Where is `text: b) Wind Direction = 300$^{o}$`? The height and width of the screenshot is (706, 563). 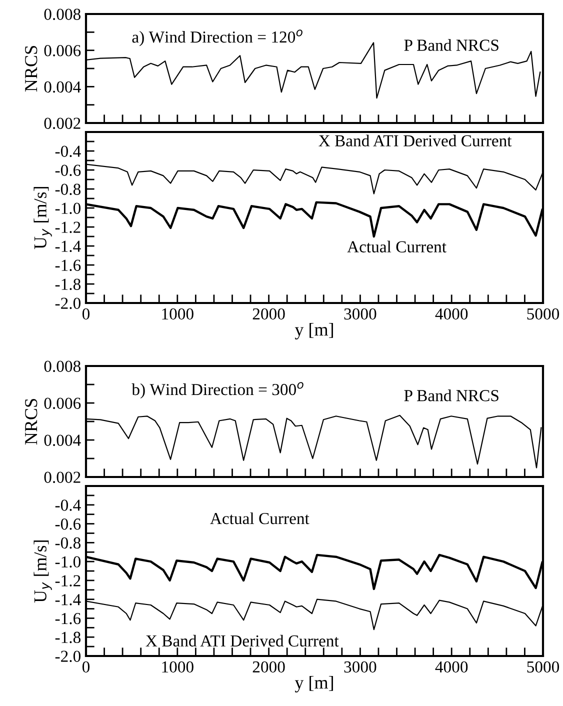 text: b) Wind Direction = 300$^{o}$ is located at coordinates (218, 390).